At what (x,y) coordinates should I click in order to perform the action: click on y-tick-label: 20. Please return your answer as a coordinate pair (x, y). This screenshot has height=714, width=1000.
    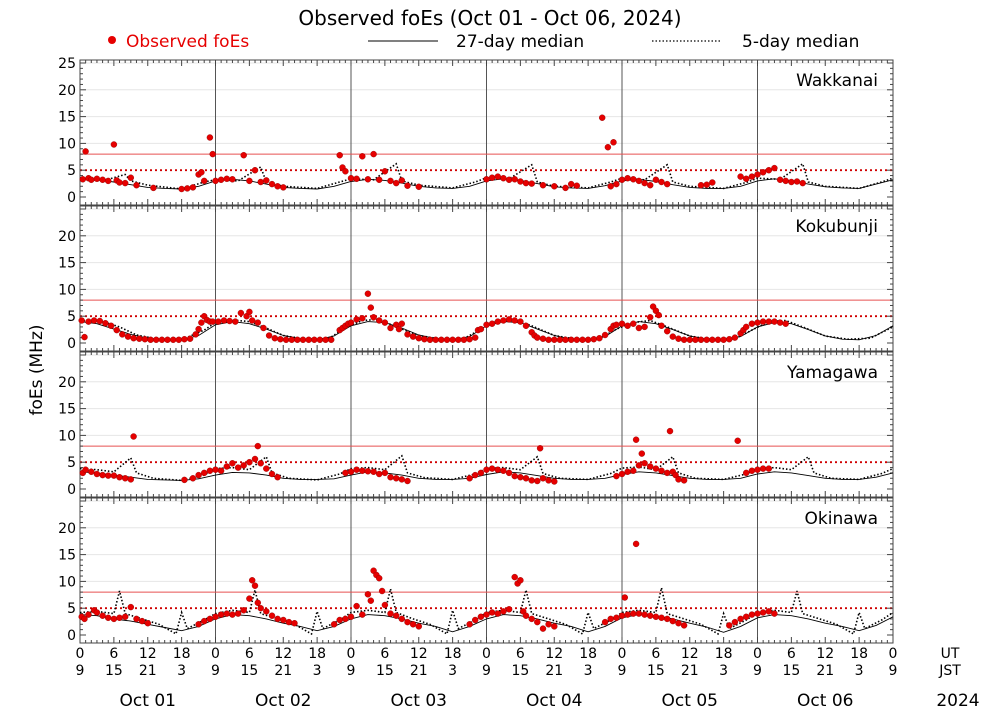
    Looking at the image, I should click on (67, 383).